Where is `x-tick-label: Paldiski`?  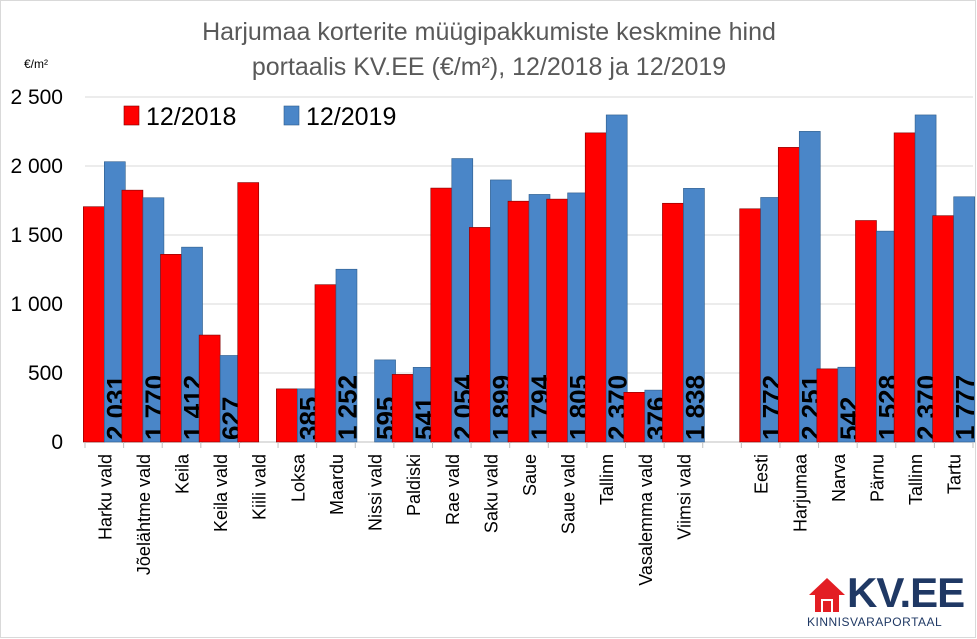
x-tick-label: Paldiski is located at coordinates (414, 485).